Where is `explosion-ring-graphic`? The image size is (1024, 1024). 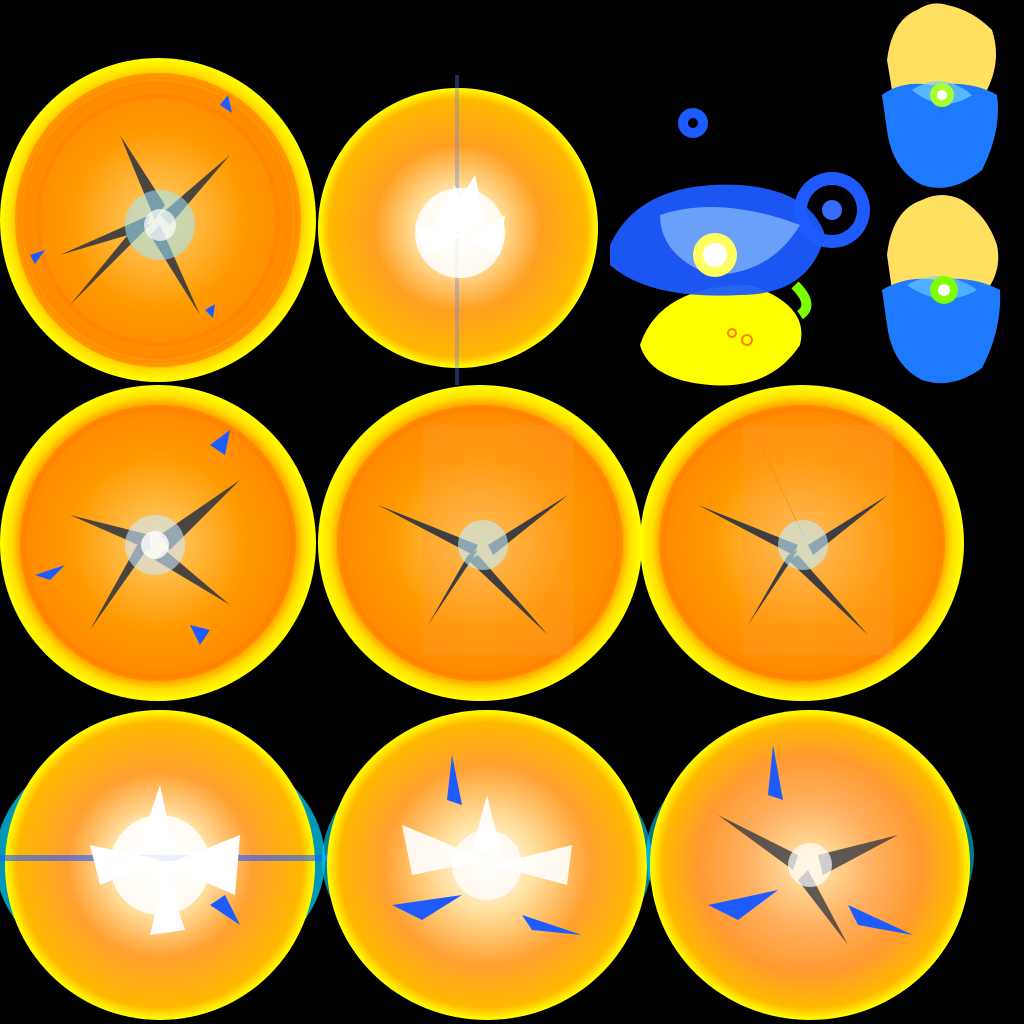 explosion-ring-graphic is located at coordinates (158, 220).